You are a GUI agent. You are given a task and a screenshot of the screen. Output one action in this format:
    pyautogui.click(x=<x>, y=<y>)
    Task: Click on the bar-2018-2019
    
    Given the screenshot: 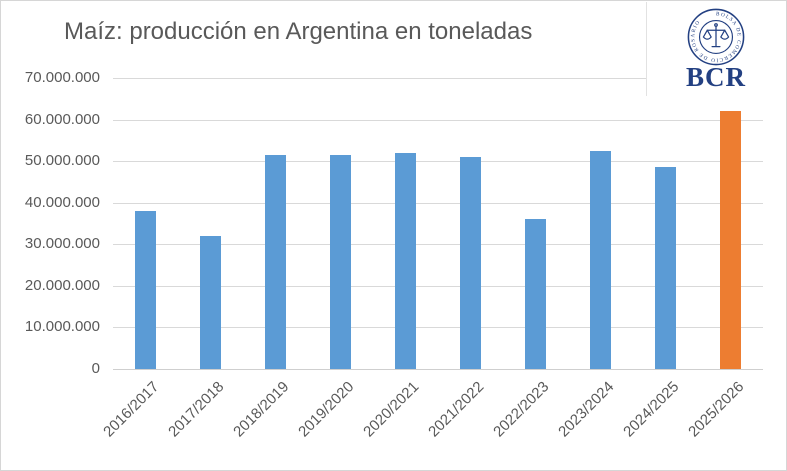 What is the action you would take?
    pyautogui.click(x=275, y=261)
    